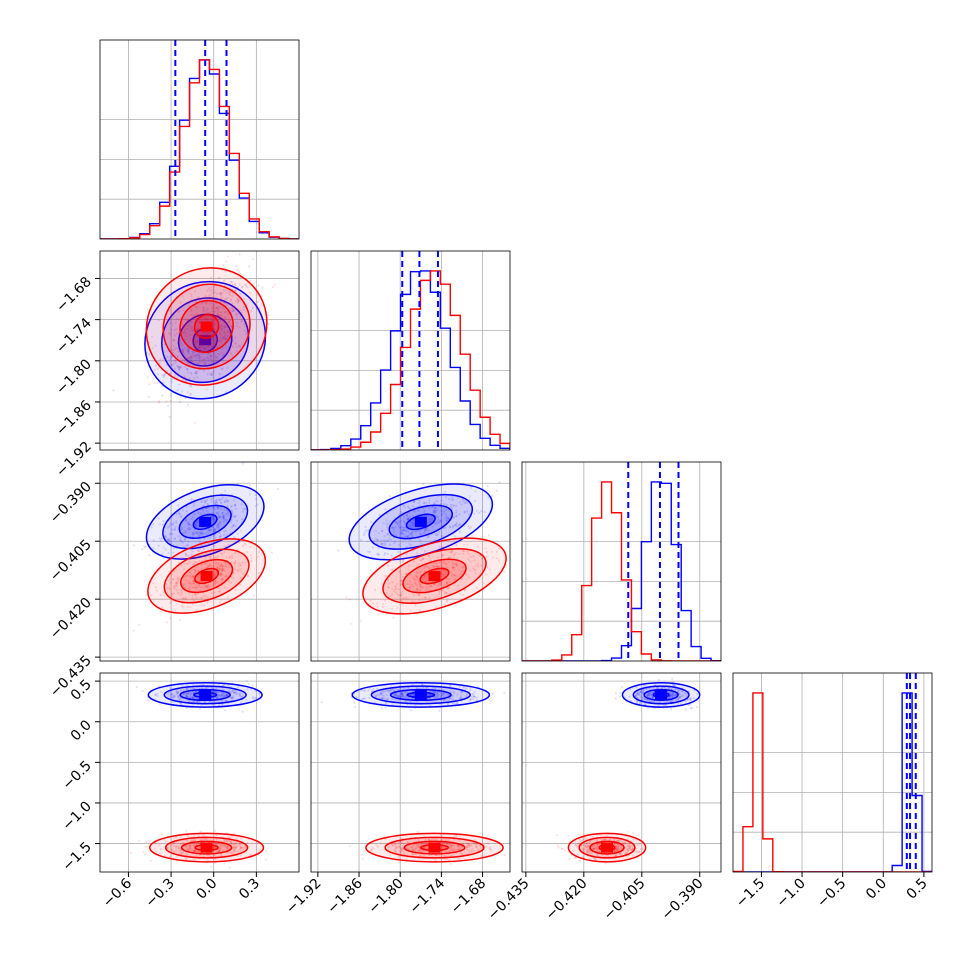 Image resolution: width=970 pixels, height=970 pixels. I want to click on panel-content, so click(410, 350).